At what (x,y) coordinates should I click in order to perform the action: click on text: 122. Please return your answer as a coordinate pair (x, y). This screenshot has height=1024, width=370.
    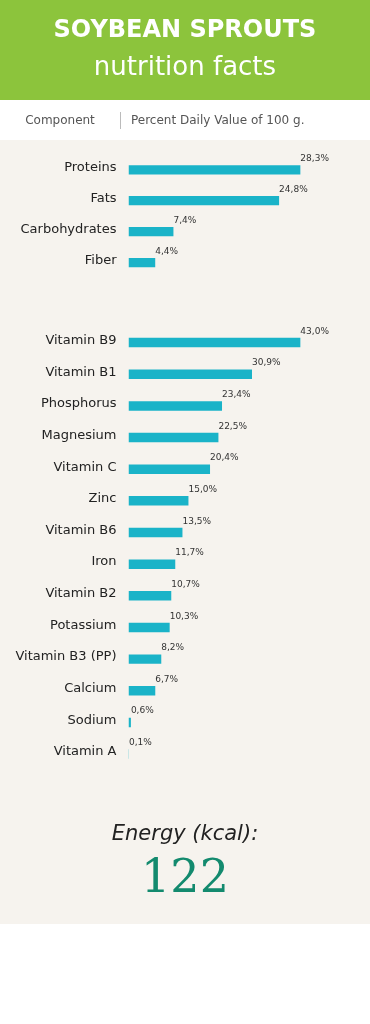
    Looking at the image, I should click on (185, 876).